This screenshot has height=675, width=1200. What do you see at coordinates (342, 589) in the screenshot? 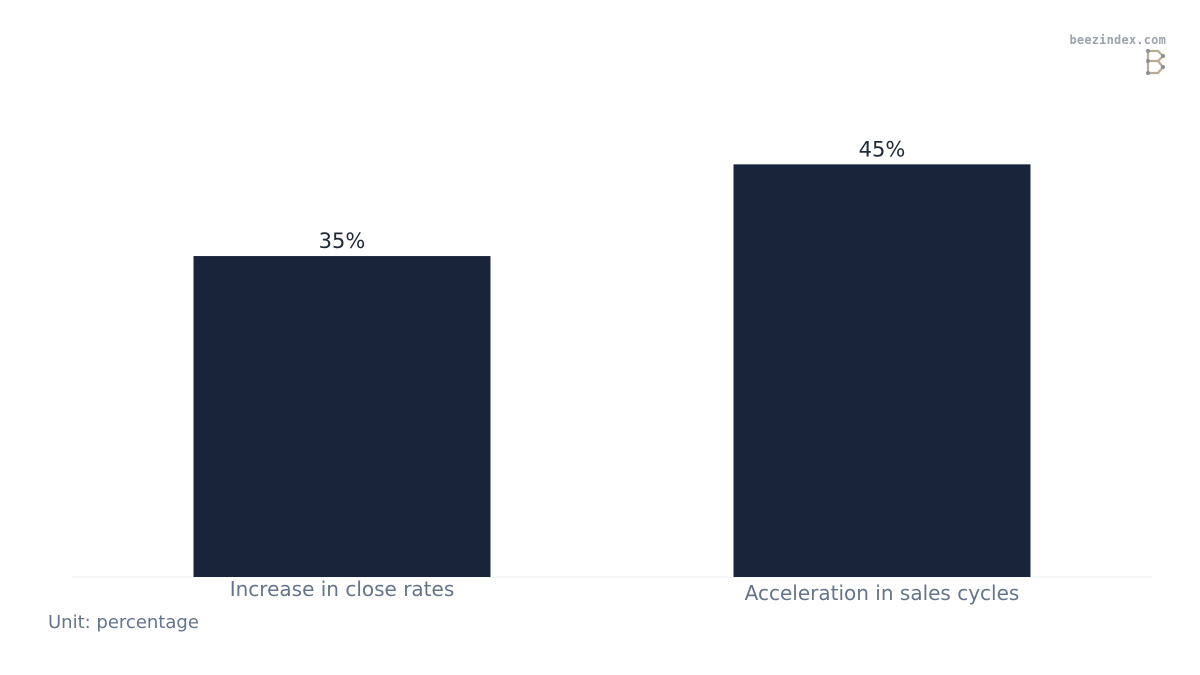
I see `category-label-1: Increase in close rates` at bounding box center [342, 589].